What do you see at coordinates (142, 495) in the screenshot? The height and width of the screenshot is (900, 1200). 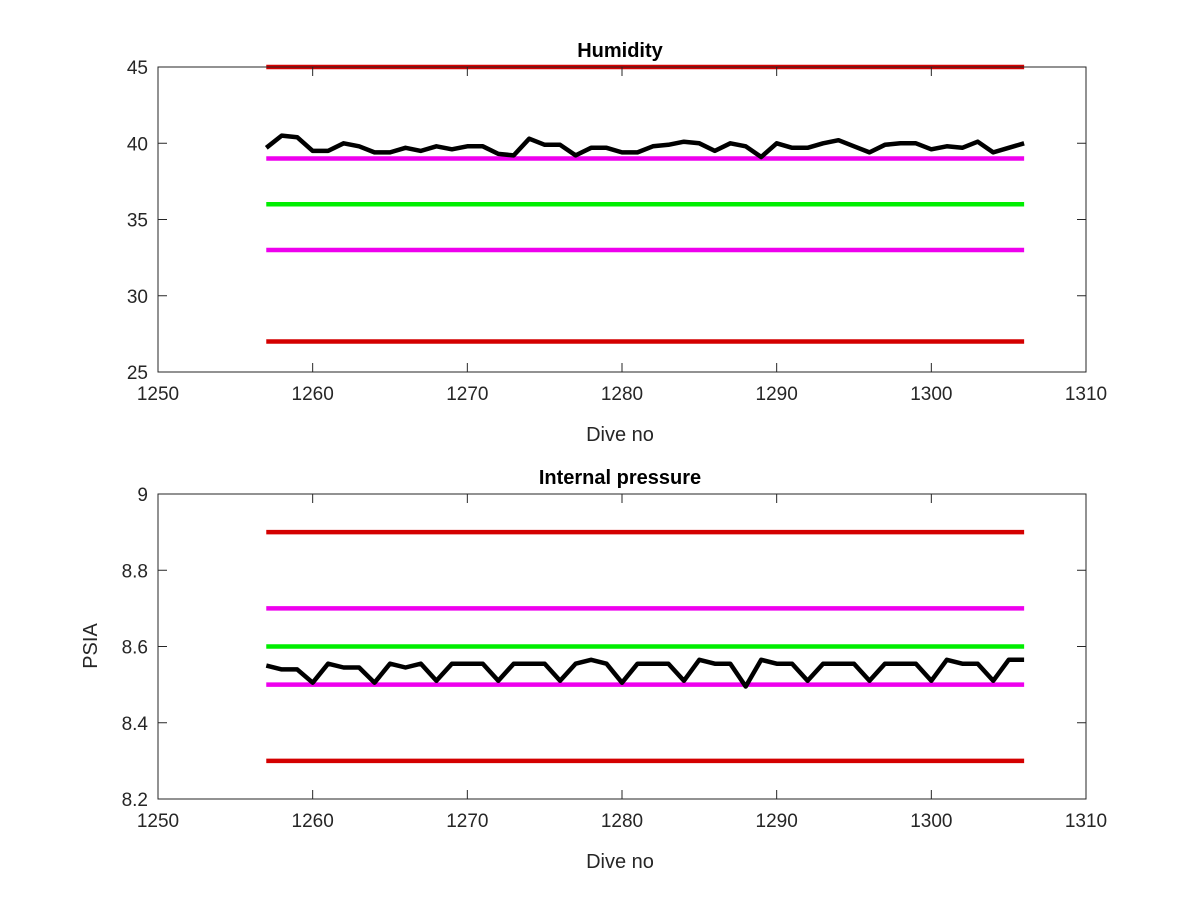 I see `y-tick-label: 9` at bounding box center [142, 495].